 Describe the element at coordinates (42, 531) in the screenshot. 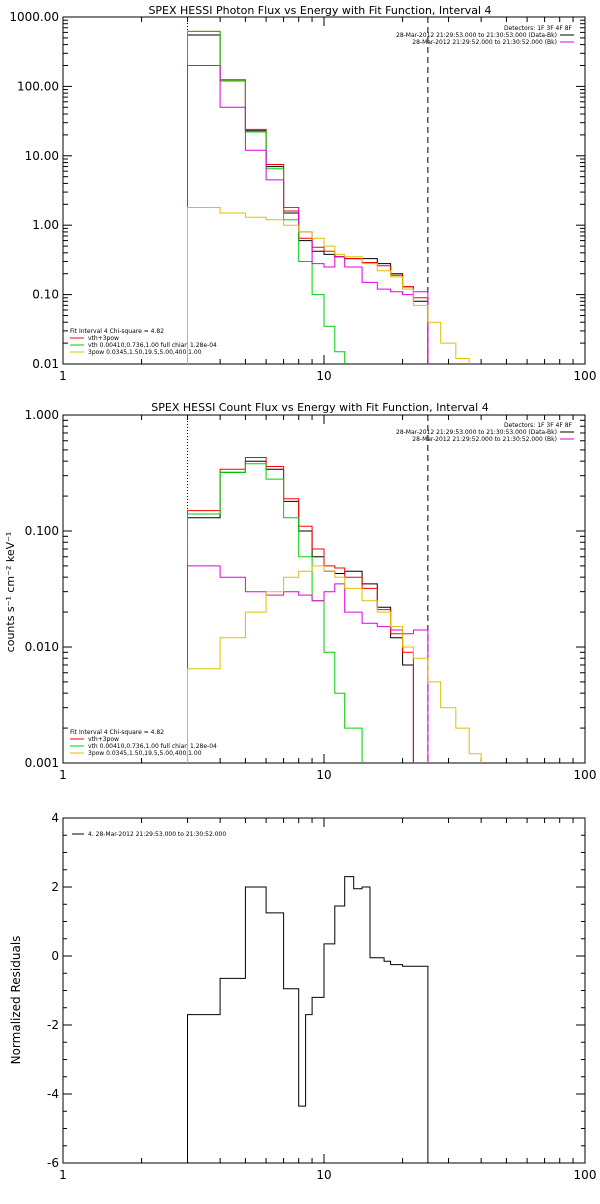

I see `count-flux-y-tick-label: 0.100` at that location.